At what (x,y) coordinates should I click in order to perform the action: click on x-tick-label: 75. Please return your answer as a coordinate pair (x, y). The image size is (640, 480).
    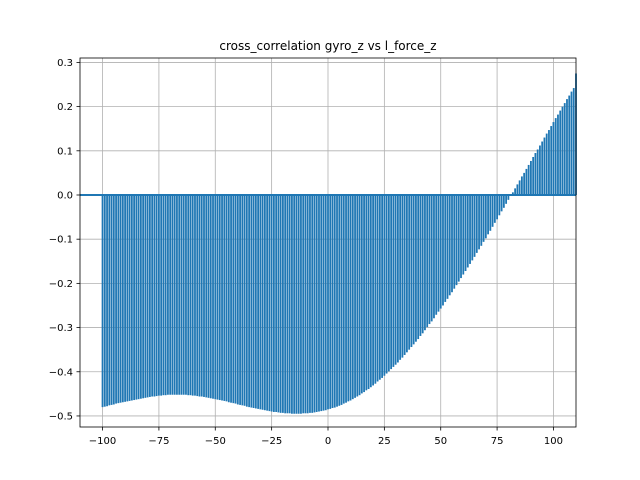
    Looking at the image, I should click on (497, 441).